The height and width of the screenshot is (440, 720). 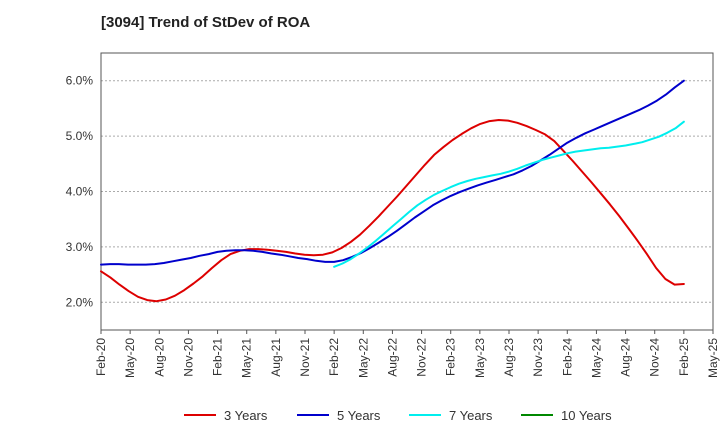 I want to click on x-tick-label: Feb-22, so click(x=334, y=357).